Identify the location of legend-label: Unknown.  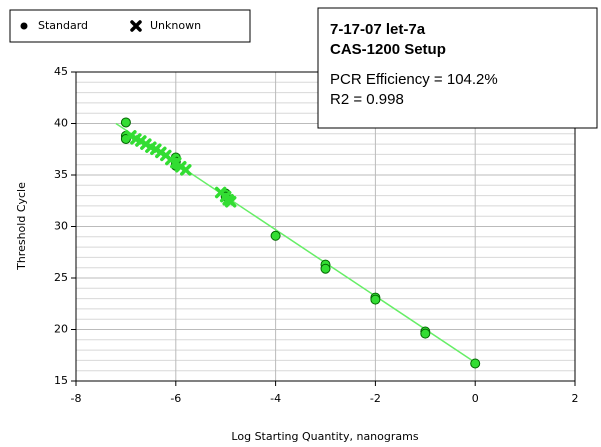
(175, 25).